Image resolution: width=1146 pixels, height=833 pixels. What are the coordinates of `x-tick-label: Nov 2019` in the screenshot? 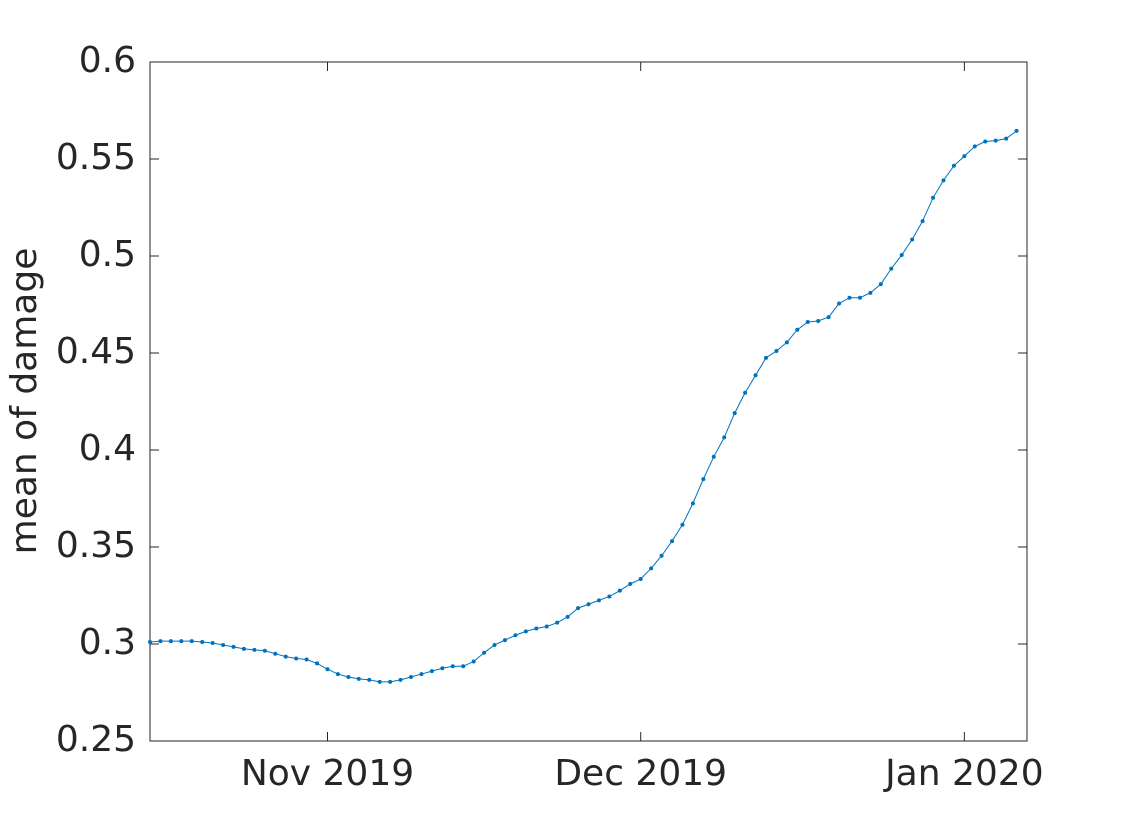 It's located at (327, 773).